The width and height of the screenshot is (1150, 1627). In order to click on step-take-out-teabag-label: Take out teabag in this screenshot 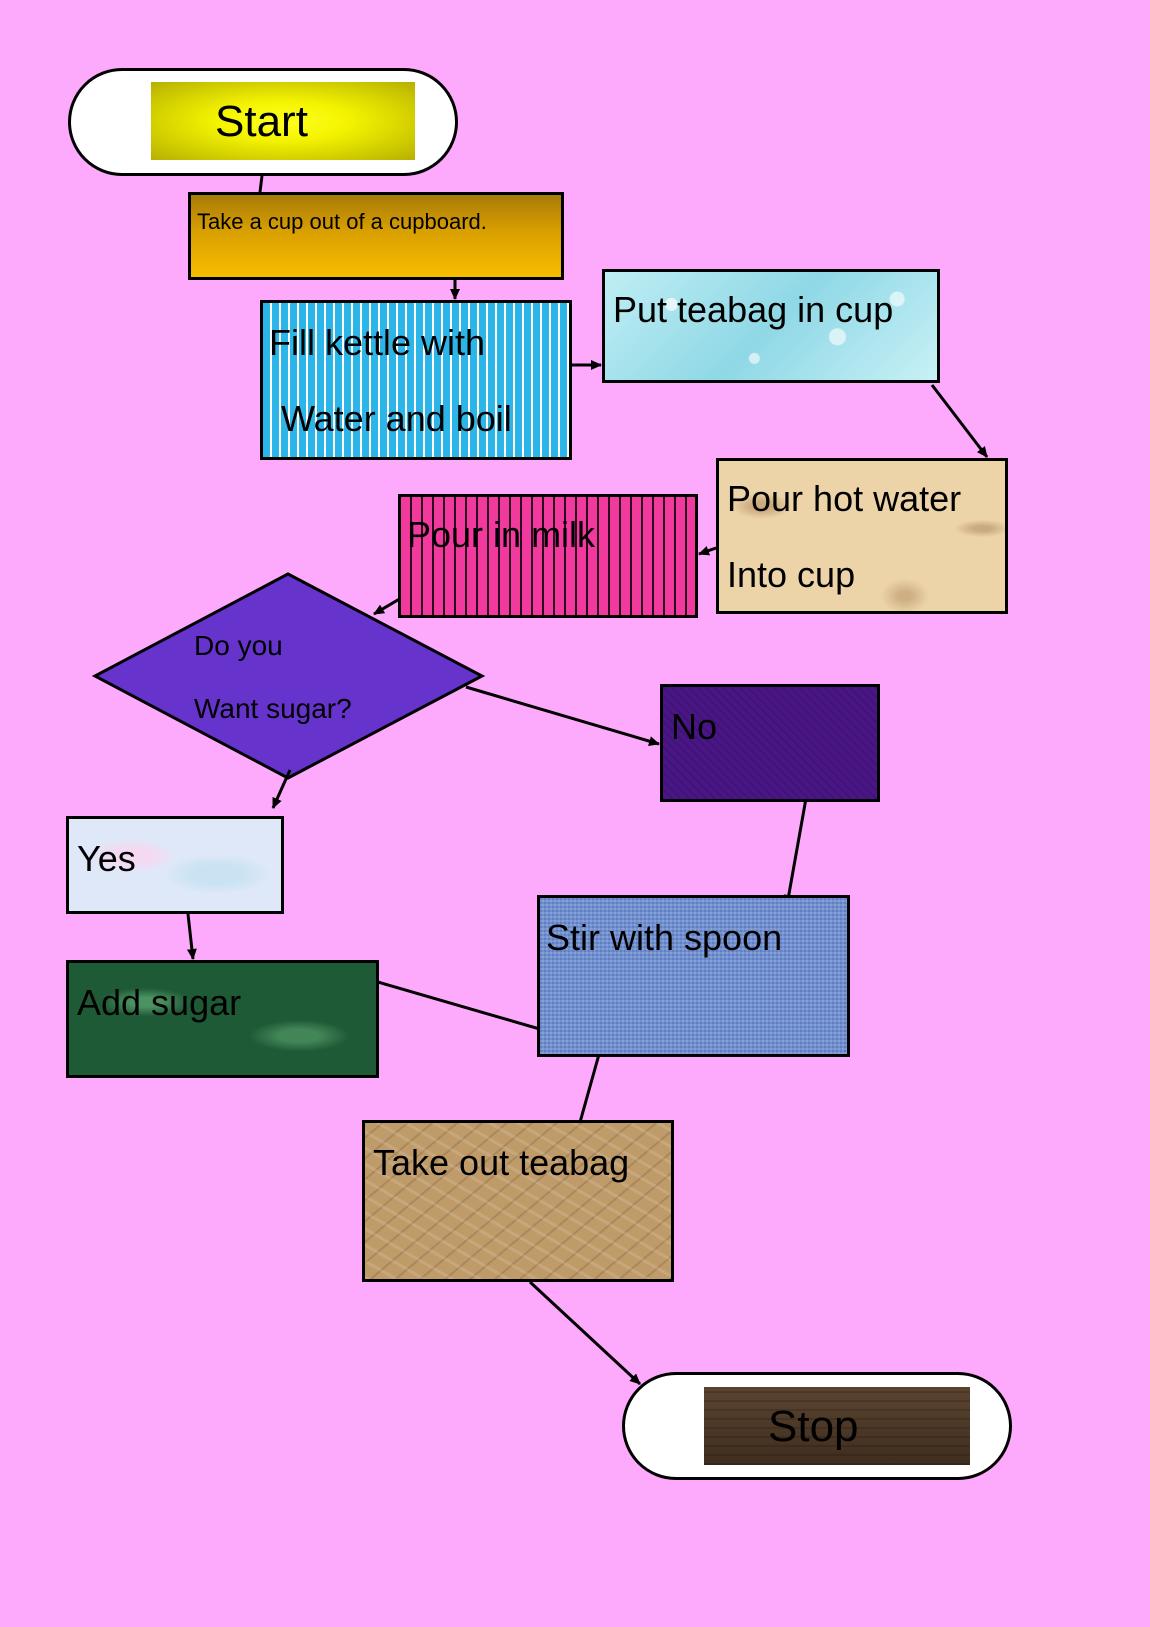, I will do `click(501, 1162)`.